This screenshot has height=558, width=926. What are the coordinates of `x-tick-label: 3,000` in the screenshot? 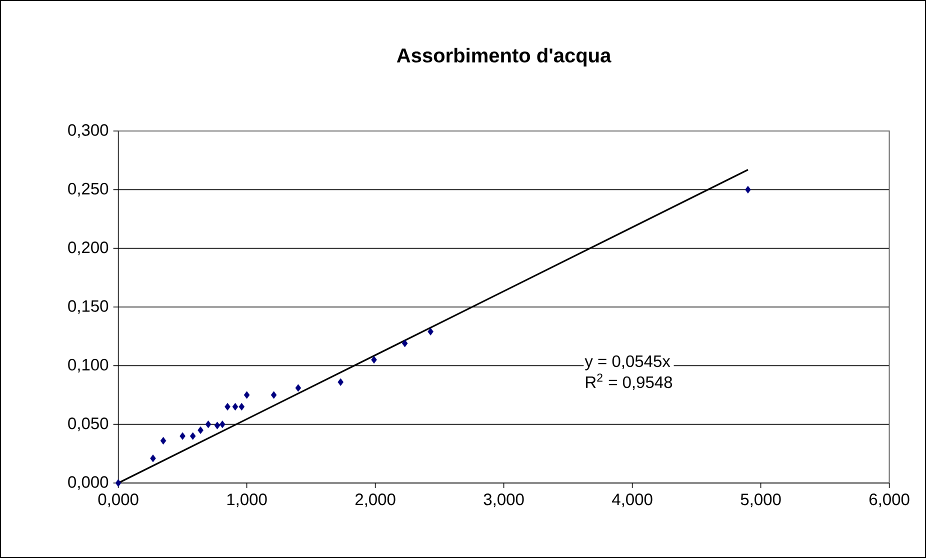 It's located at (504, 501).